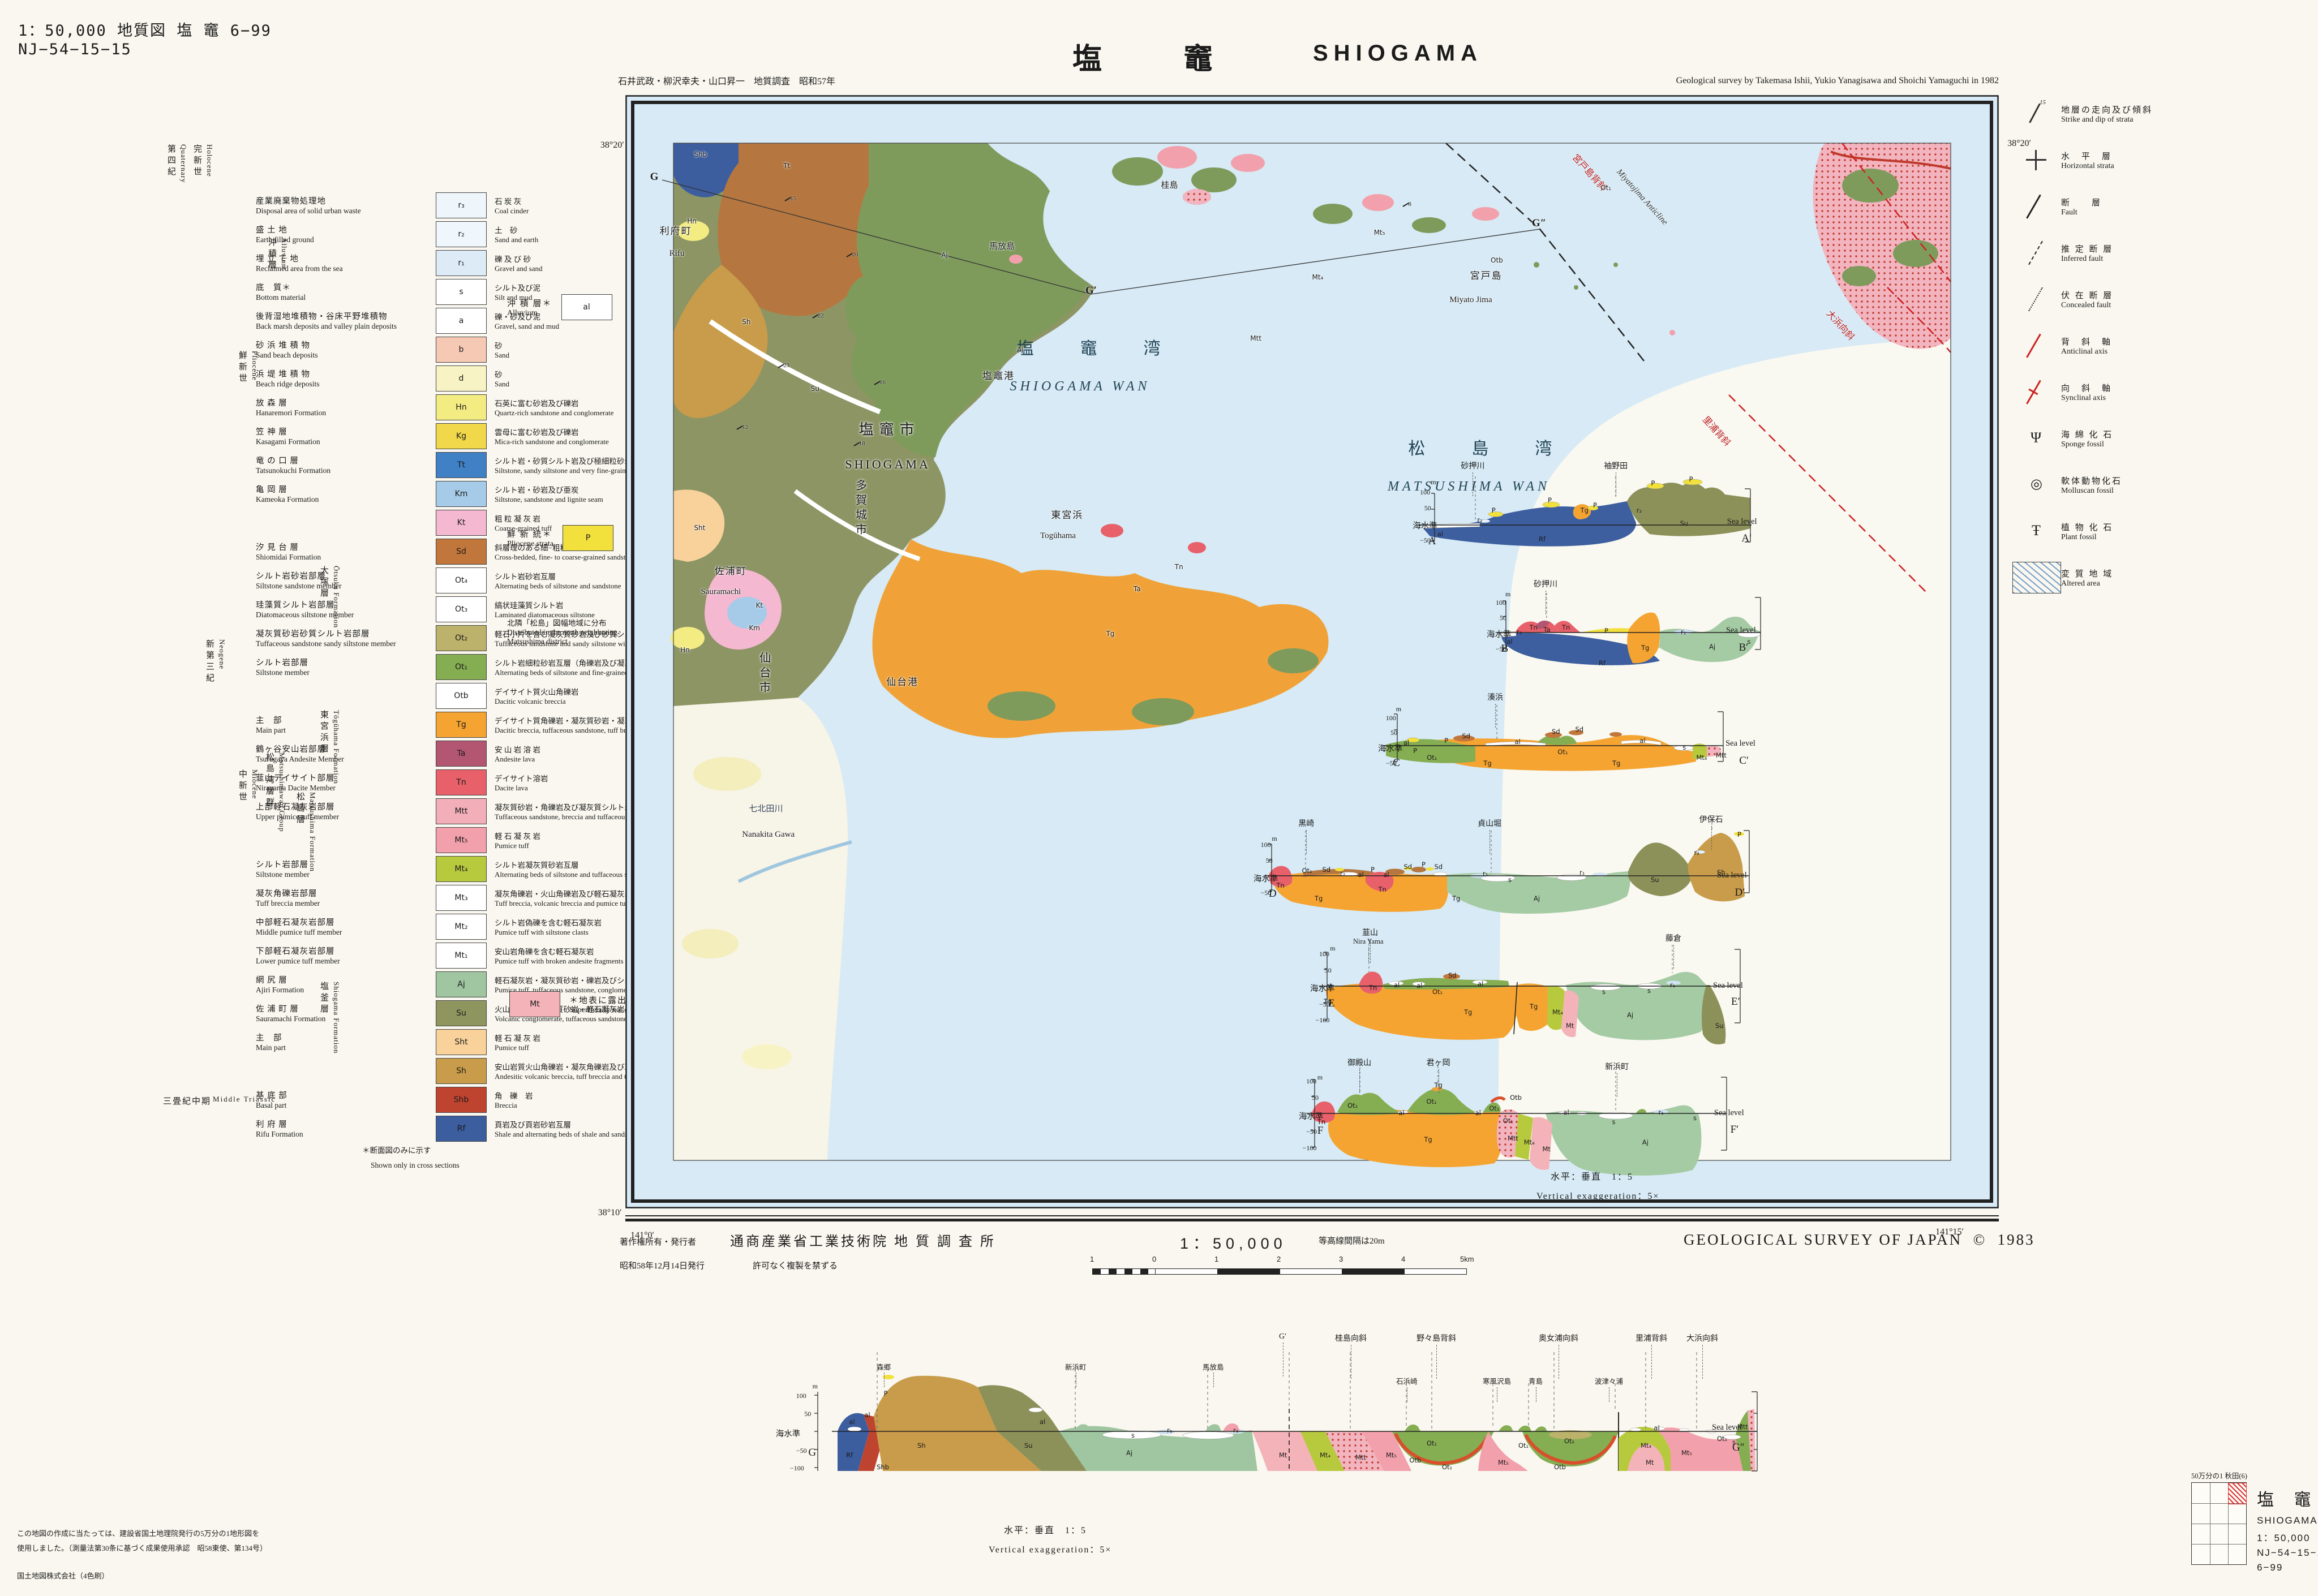 This screenshot has width=2318, height=1596. What do you see at coordinates (1556, 732) in the screenshot?
I see `section-label: Sd` at bounding box center [1556, 732].